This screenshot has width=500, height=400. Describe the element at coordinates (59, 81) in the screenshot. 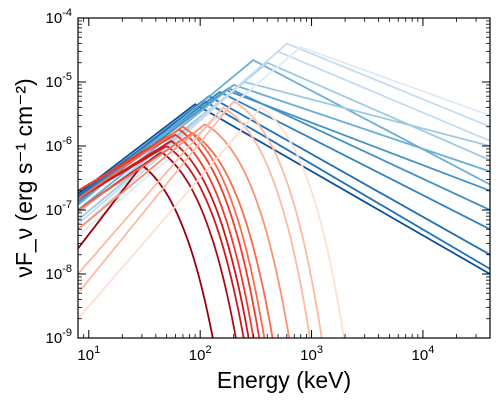

I see `y-tick-label: 10⁻⁵` at that location.